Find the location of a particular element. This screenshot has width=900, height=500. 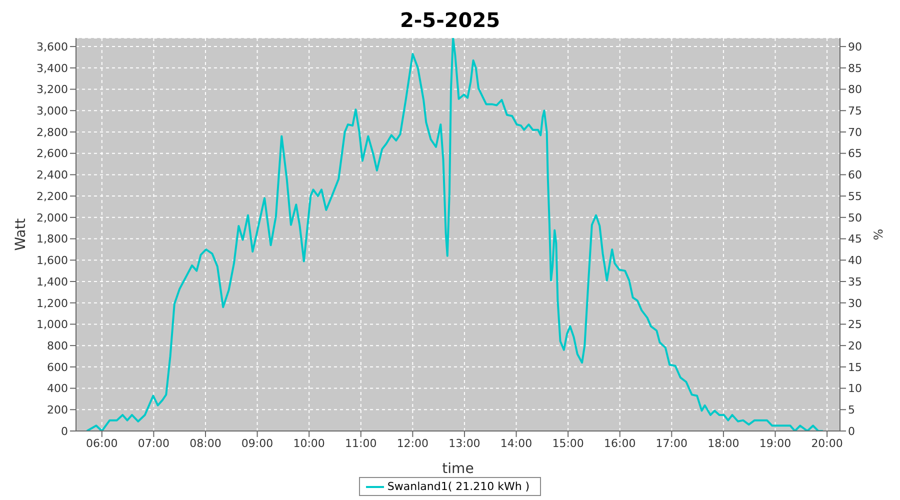

x-tick-label: 11:00 is located at coordinates (361, 443).